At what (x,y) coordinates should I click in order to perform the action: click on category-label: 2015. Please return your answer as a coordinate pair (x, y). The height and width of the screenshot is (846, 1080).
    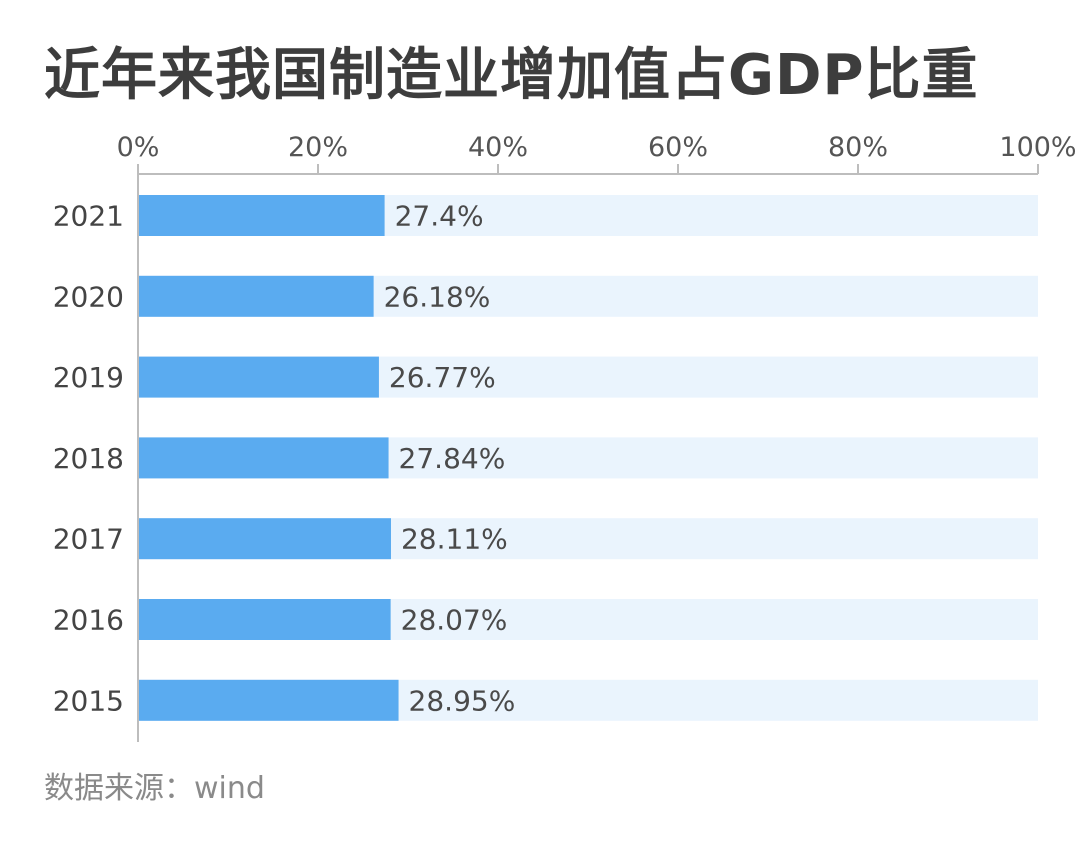
    Looking at the image, I should click on (88, 700).